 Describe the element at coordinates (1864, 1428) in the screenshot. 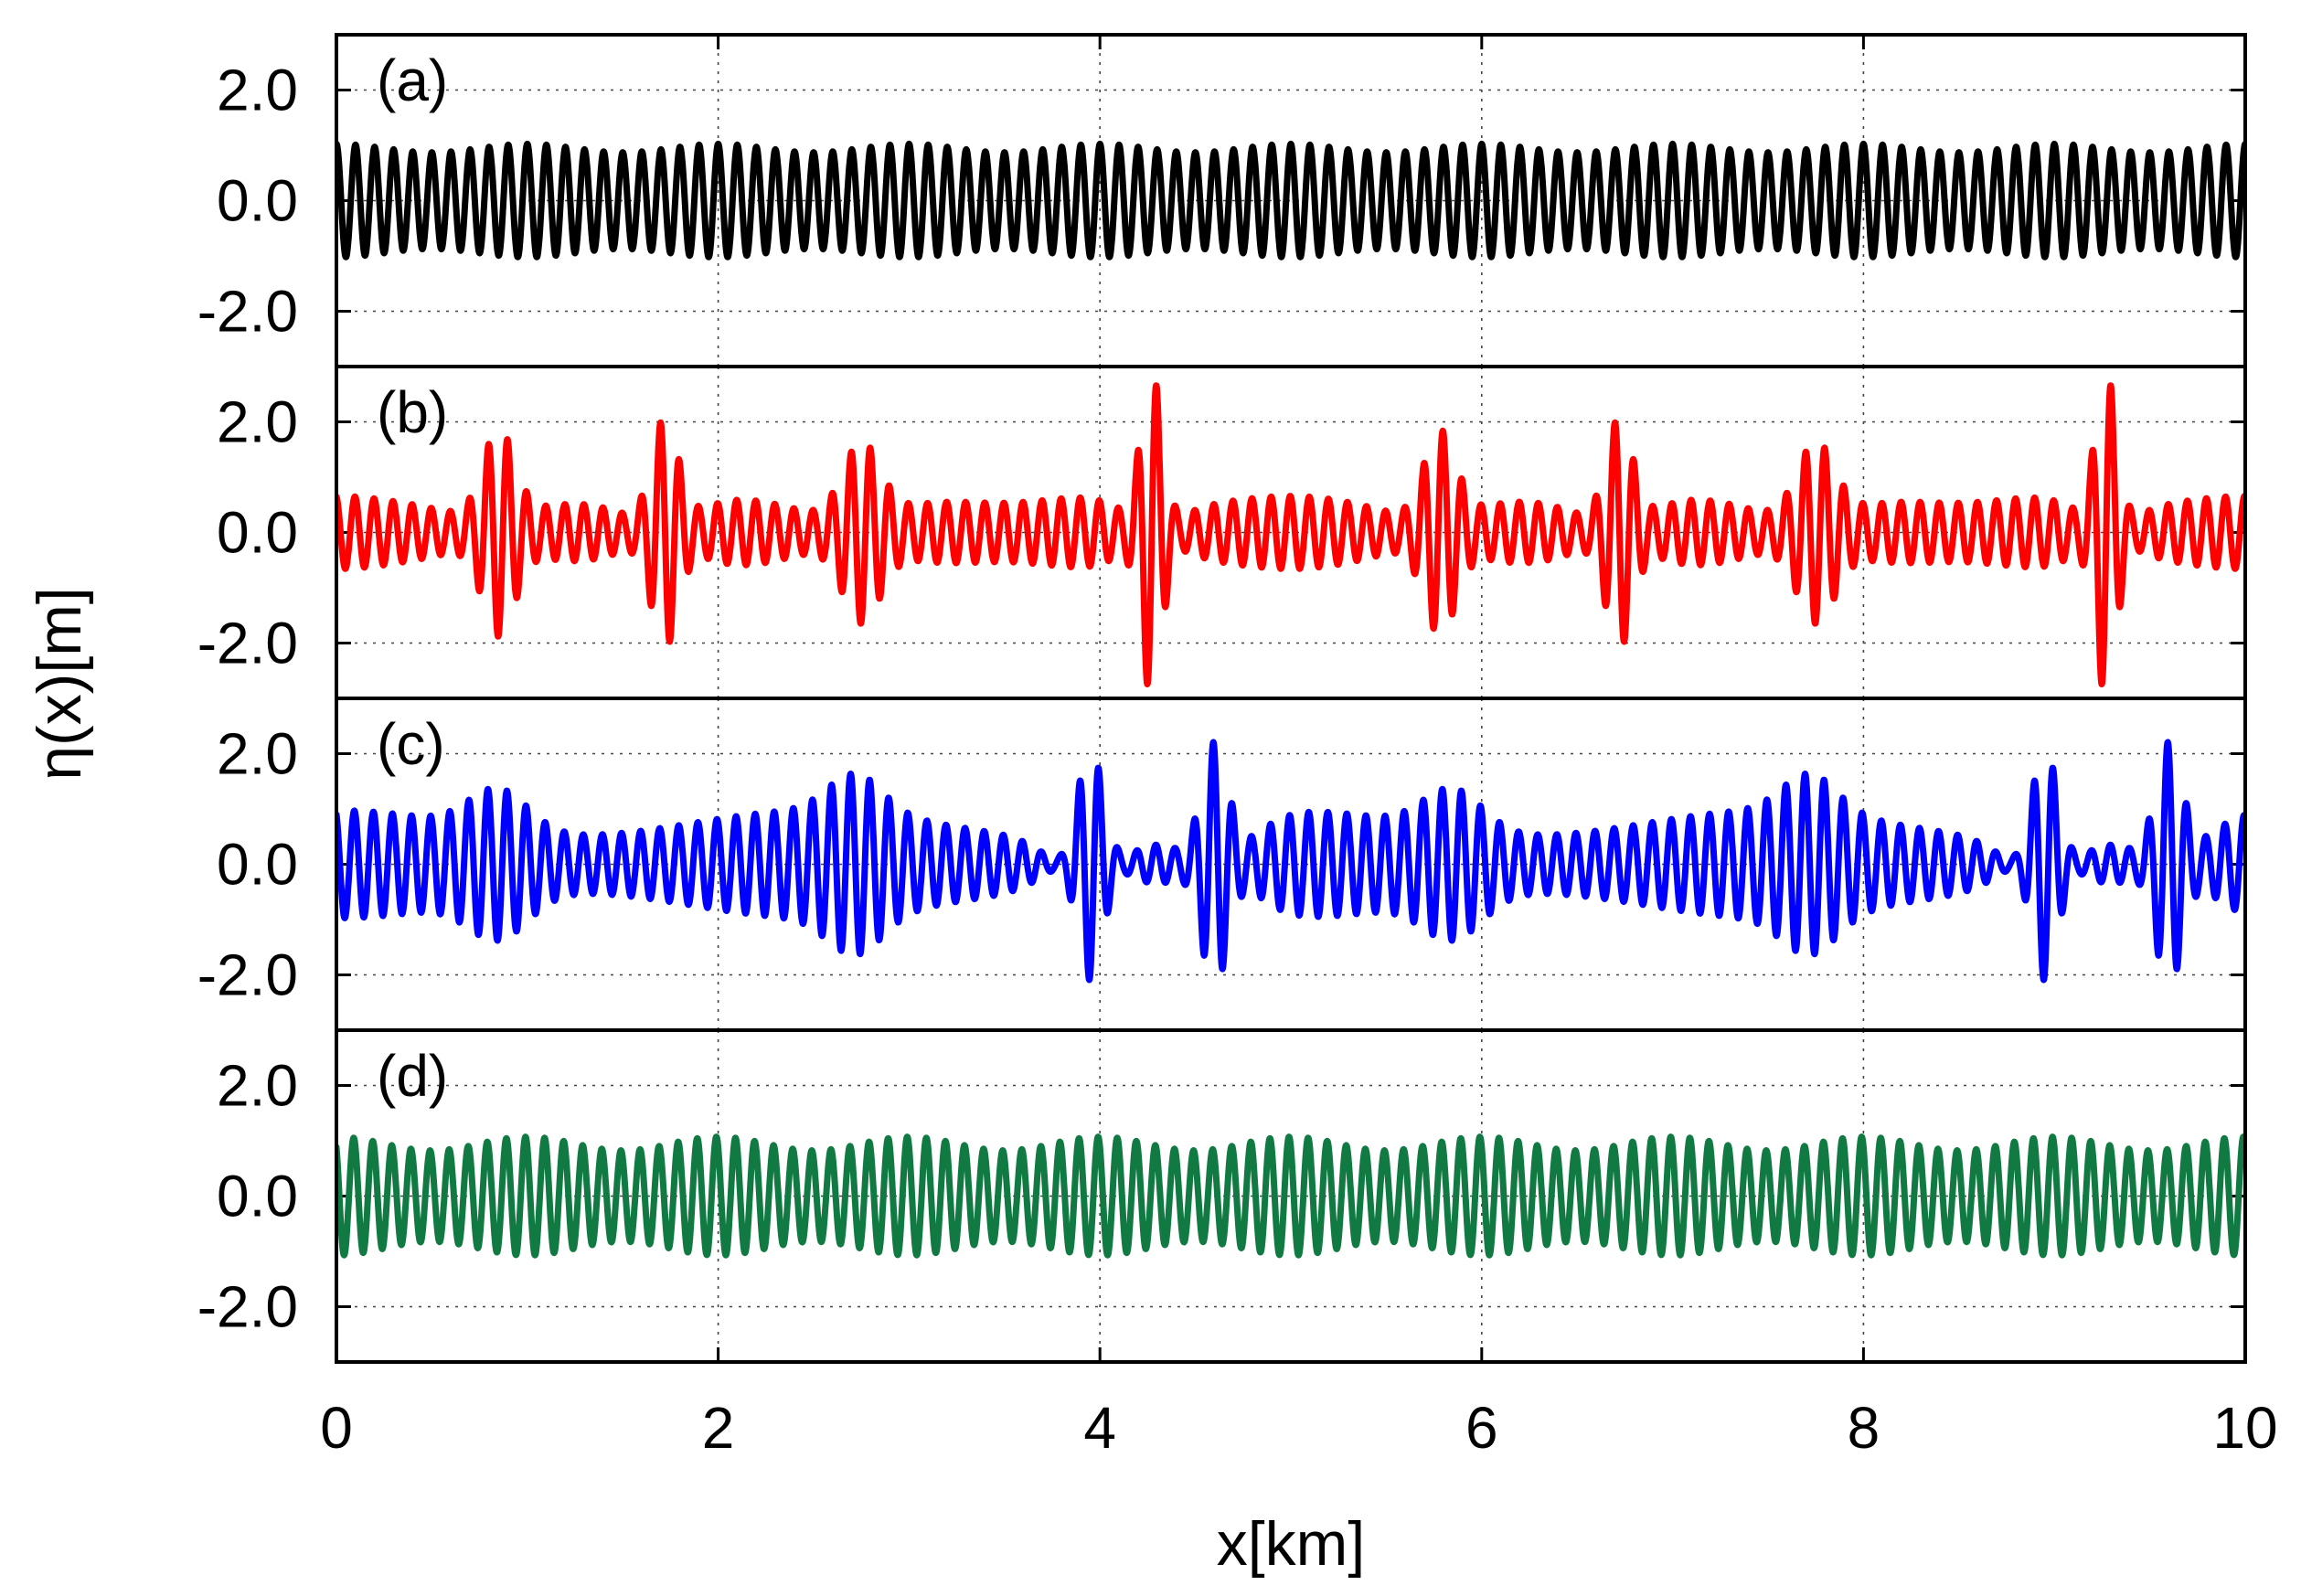

I see `x-tick-label: 8` at that location.